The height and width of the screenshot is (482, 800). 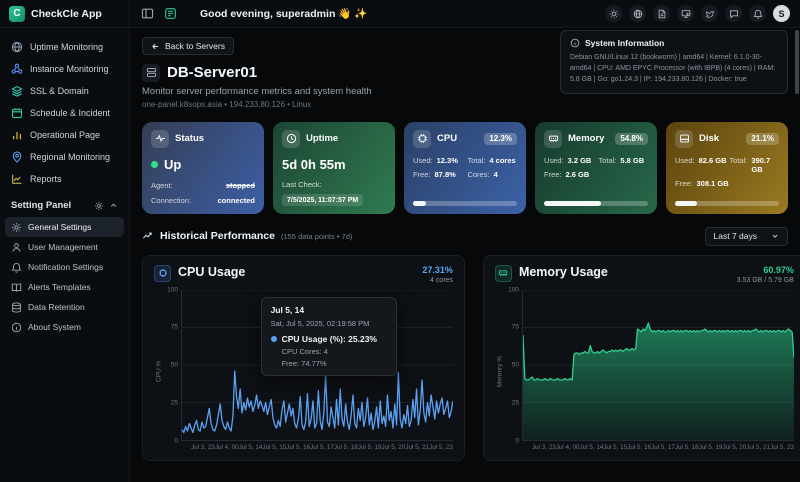 I want to click on sidebar-item-general-settings: General Settings, so click(x=64, y=227).